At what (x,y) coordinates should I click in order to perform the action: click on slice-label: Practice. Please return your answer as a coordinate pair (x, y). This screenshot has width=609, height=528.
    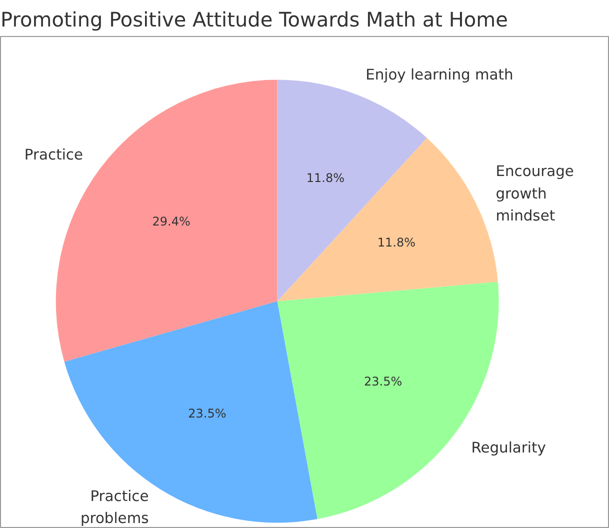
    Looking at the image, I should click on (53, 155).